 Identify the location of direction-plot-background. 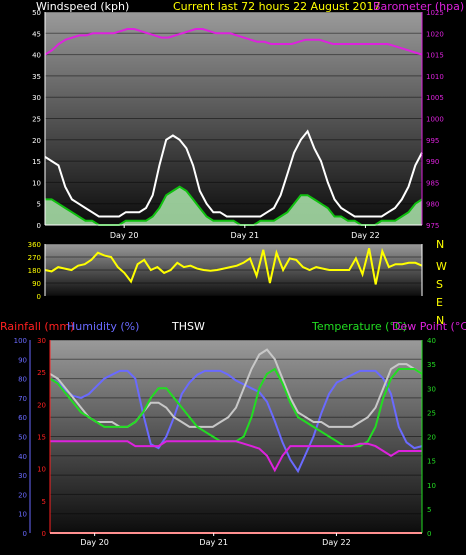
(233, 270).